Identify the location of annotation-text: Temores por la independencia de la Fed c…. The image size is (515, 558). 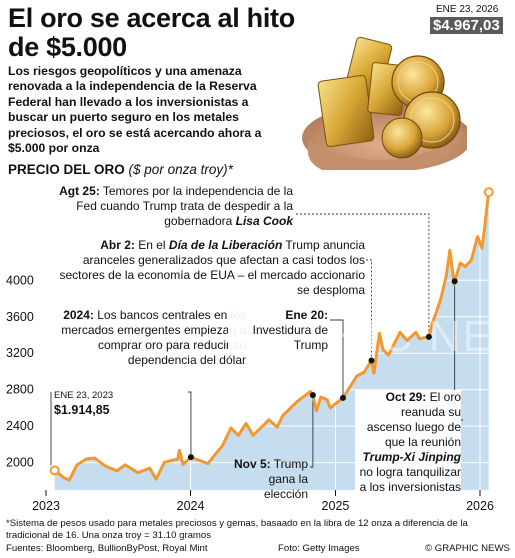
(184, 206).